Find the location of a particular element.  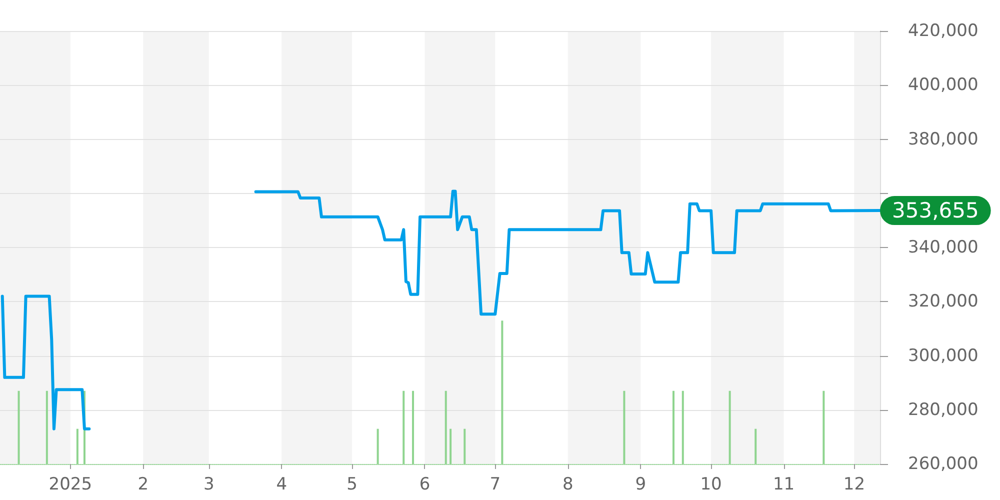

y-tick-label: 380,000 is located at coordinates (943, 139).